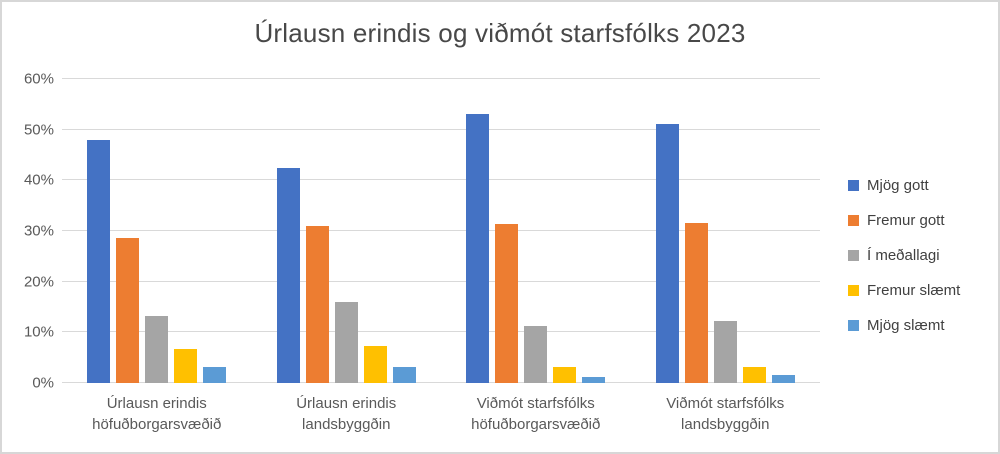 The image size is (1000, 454). I want to click on legend-item-series-3: Fremur slæmt, so click(904, 290).